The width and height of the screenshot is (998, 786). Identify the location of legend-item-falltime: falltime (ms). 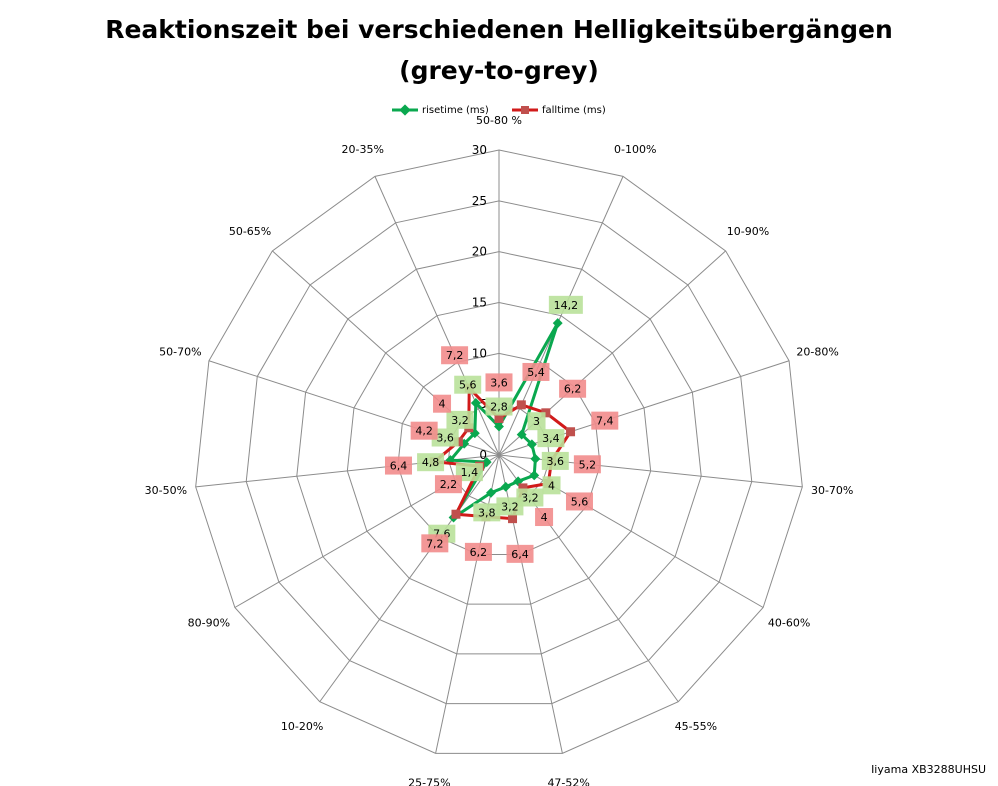
(559, 110).